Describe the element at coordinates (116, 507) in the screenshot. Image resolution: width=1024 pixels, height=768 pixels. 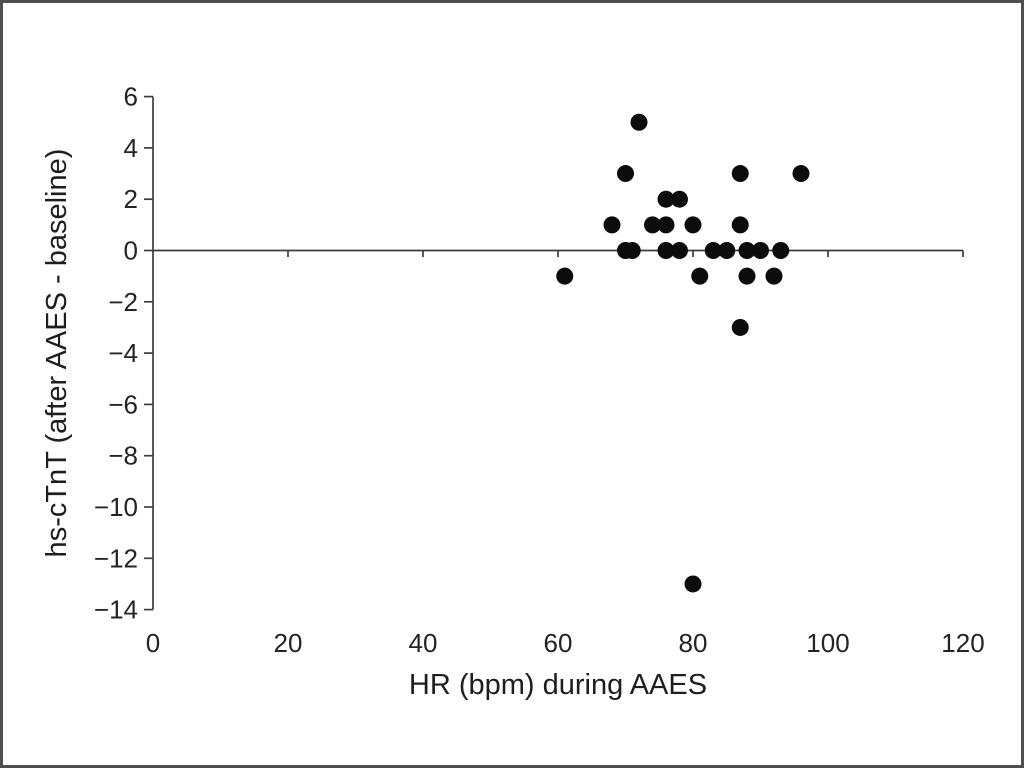
I see `y-tick-label: −10` at that location.